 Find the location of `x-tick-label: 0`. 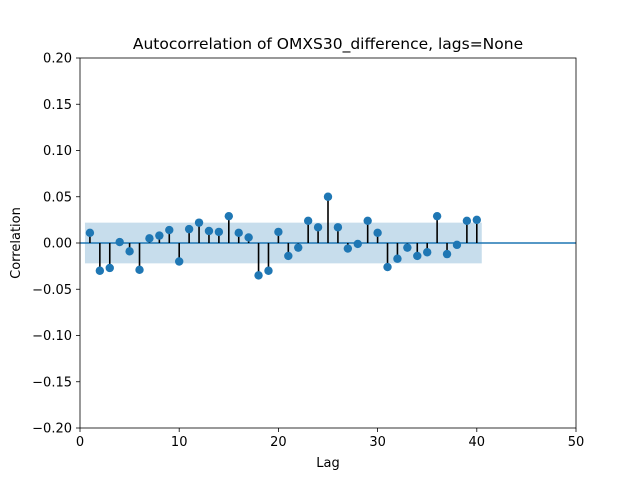

x-tick-label: 0 is located at coordinates (80, 442).